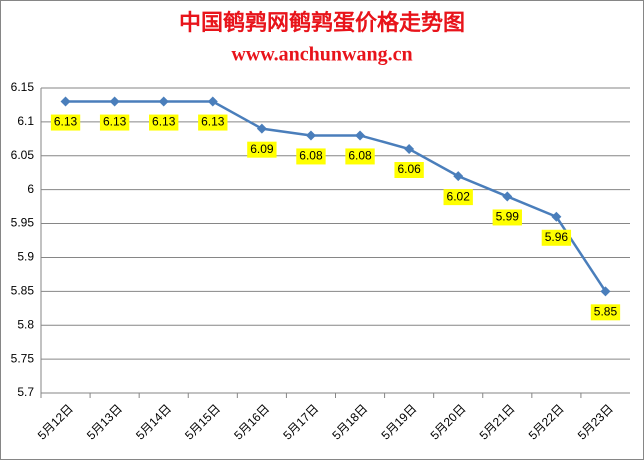  I want to click on y-tick-label: 6.15, so click(23, 87).